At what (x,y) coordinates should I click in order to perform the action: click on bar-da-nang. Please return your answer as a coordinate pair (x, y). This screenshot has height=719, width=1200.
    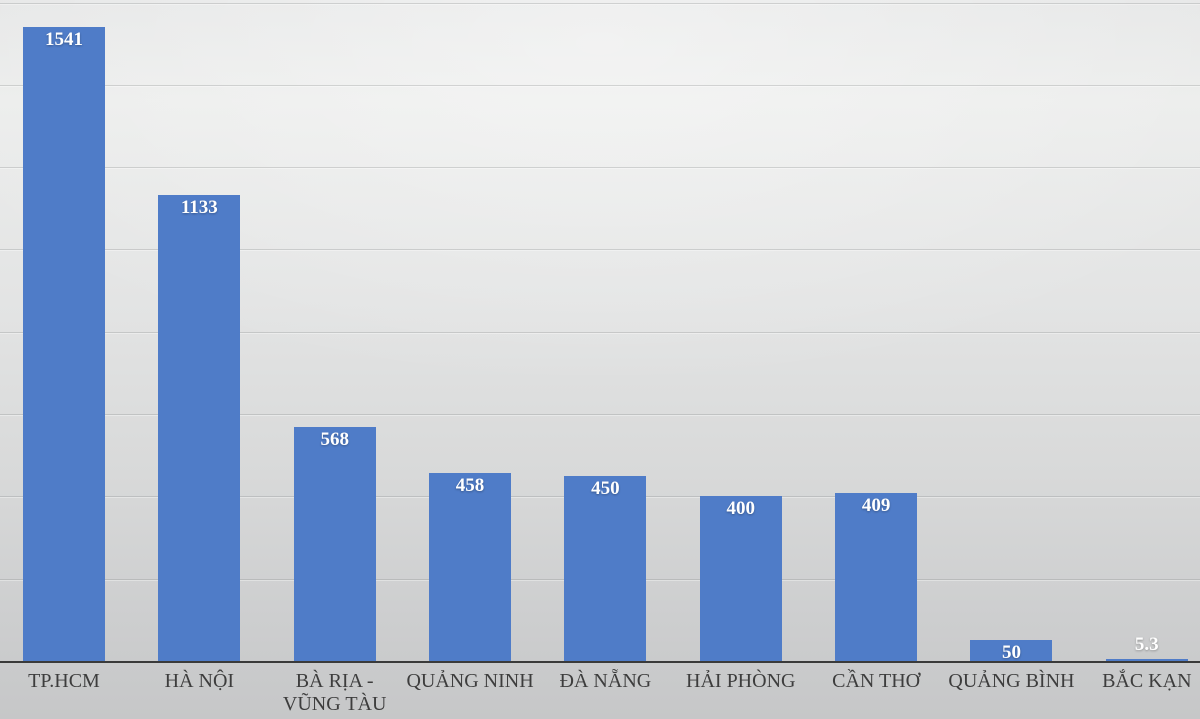
    Looking at the image, I should click on (605, 568).